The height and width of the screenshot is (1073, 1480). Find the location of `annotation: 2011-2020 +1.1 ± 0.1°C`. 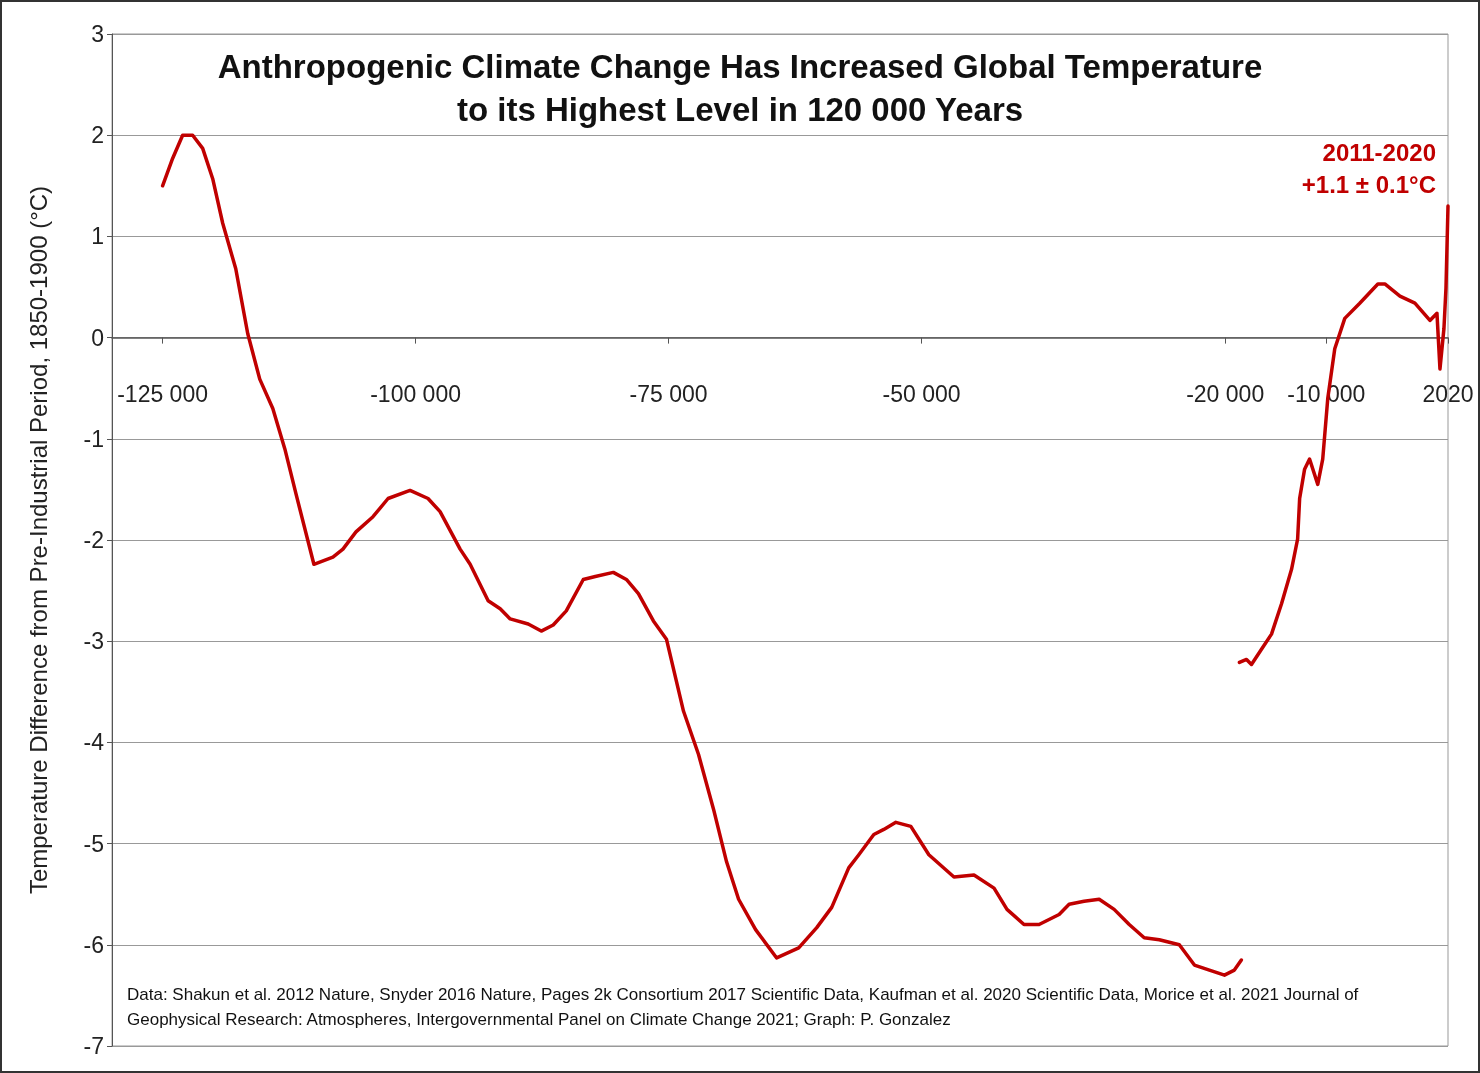

annotation: 2011-2020 +1.1 ± 0.1°C is located at coordinates (1368, 168).